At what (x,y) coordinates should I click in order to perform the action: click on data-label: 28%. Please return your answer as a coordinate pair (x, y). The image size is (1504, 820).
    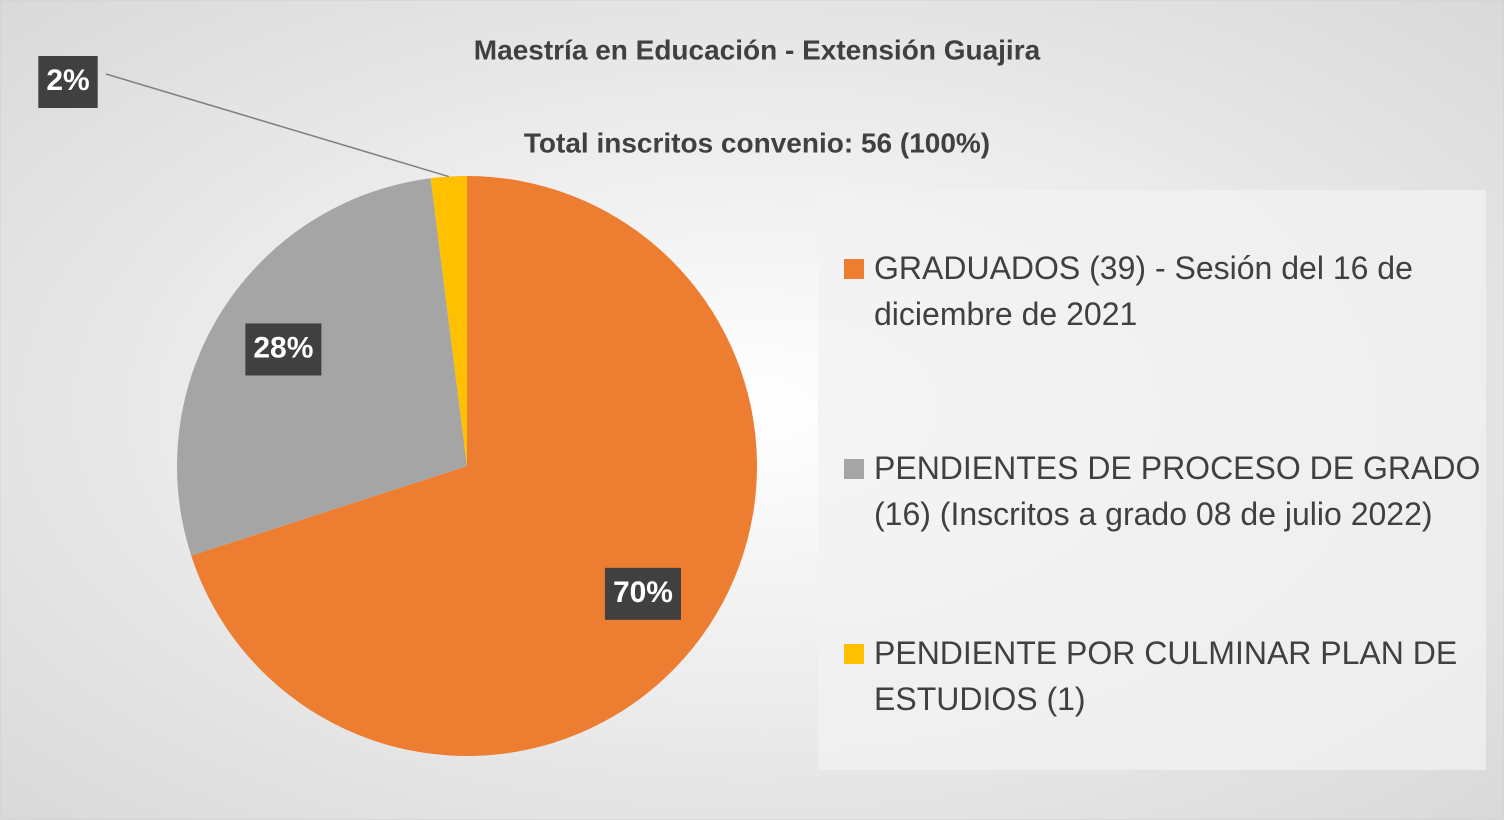
    Looking at the image, I should click on (283, 349).